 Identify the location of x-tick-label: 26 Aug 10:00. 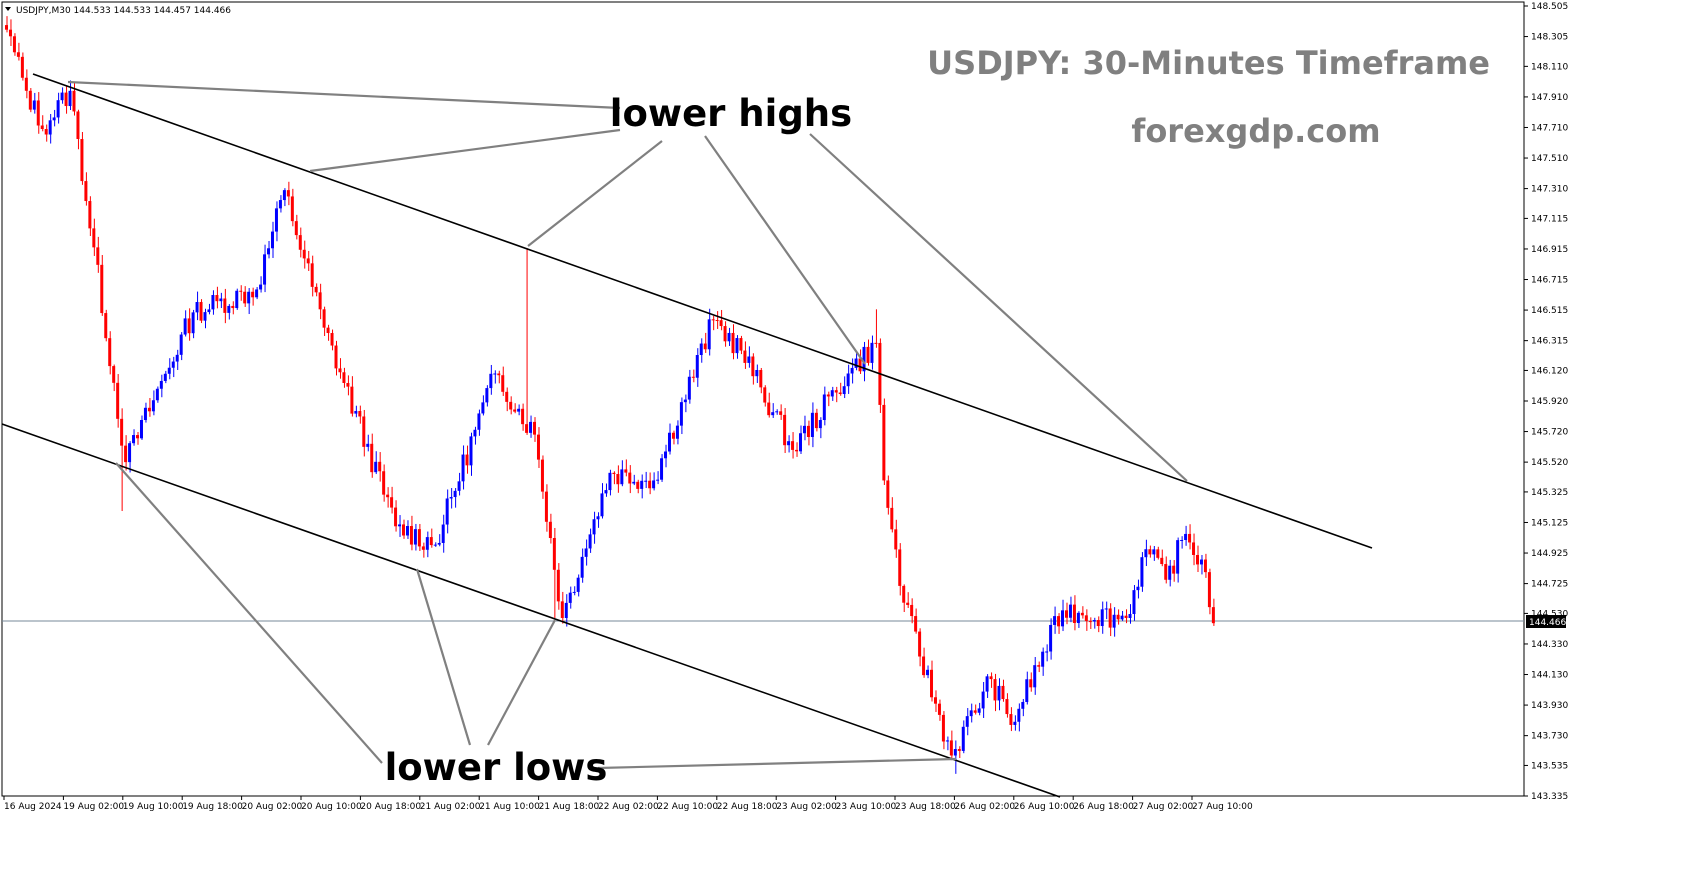
(1044, 807).